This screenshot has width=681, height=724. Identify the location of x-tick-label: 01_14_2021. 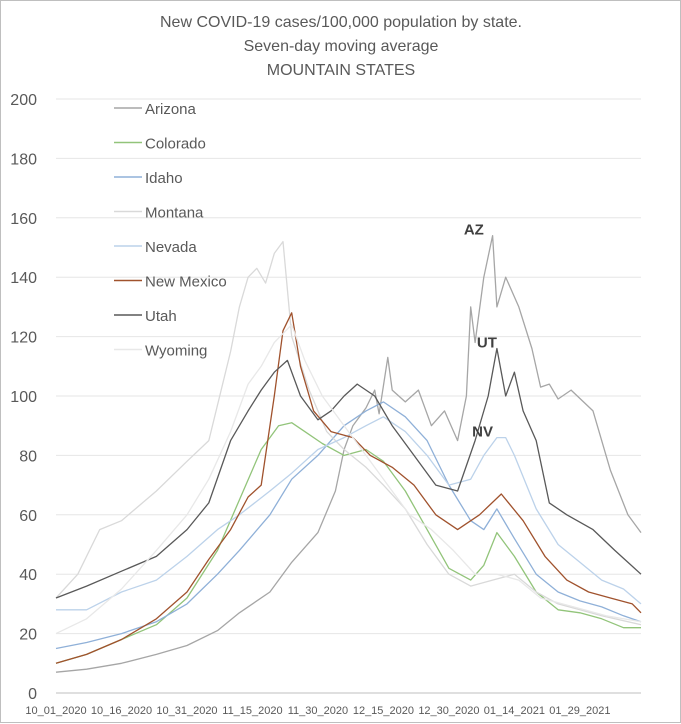
(514, 711).